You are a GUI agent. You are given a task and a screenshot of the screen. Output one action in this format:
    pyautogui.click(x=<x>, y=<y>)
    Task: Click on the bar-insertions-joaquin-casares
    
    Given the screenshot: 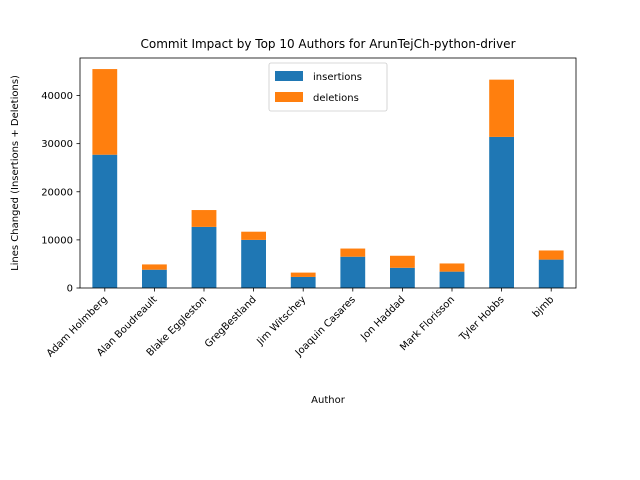 What is the action you would take?
    pyautogui.click(x=353, y=272)
    